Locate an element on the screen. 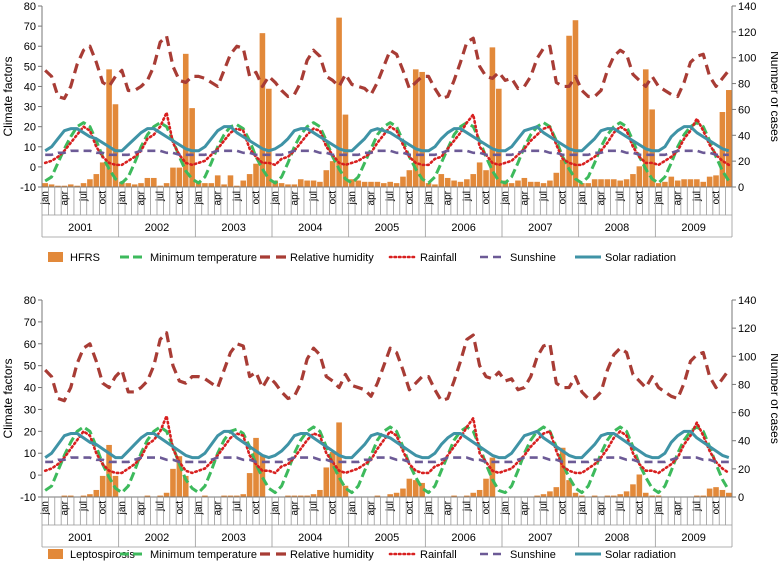  line-series-minimum-temperature is located at coordinates (387, 460).